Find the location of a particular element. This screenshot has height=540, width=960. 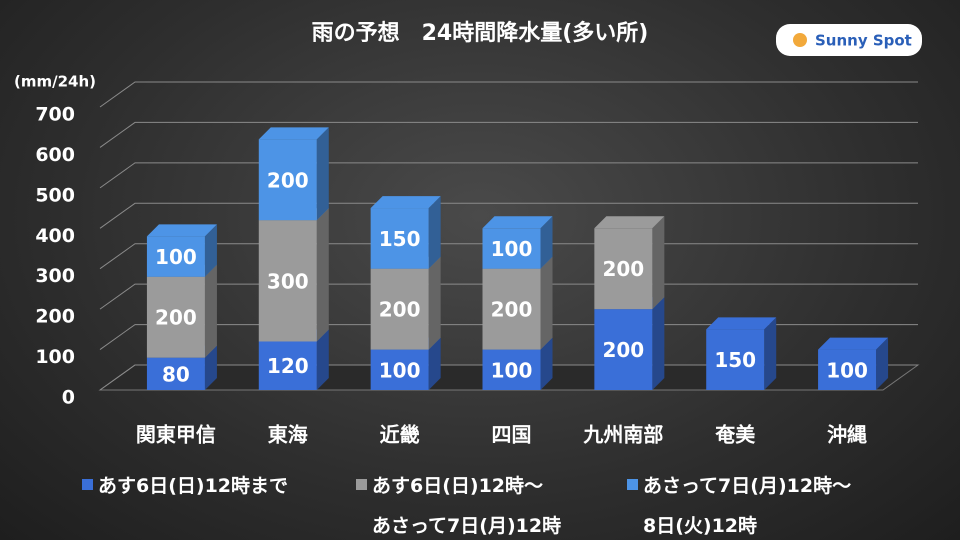

y-tick-label: 700 is located at coordinates (55, 115).